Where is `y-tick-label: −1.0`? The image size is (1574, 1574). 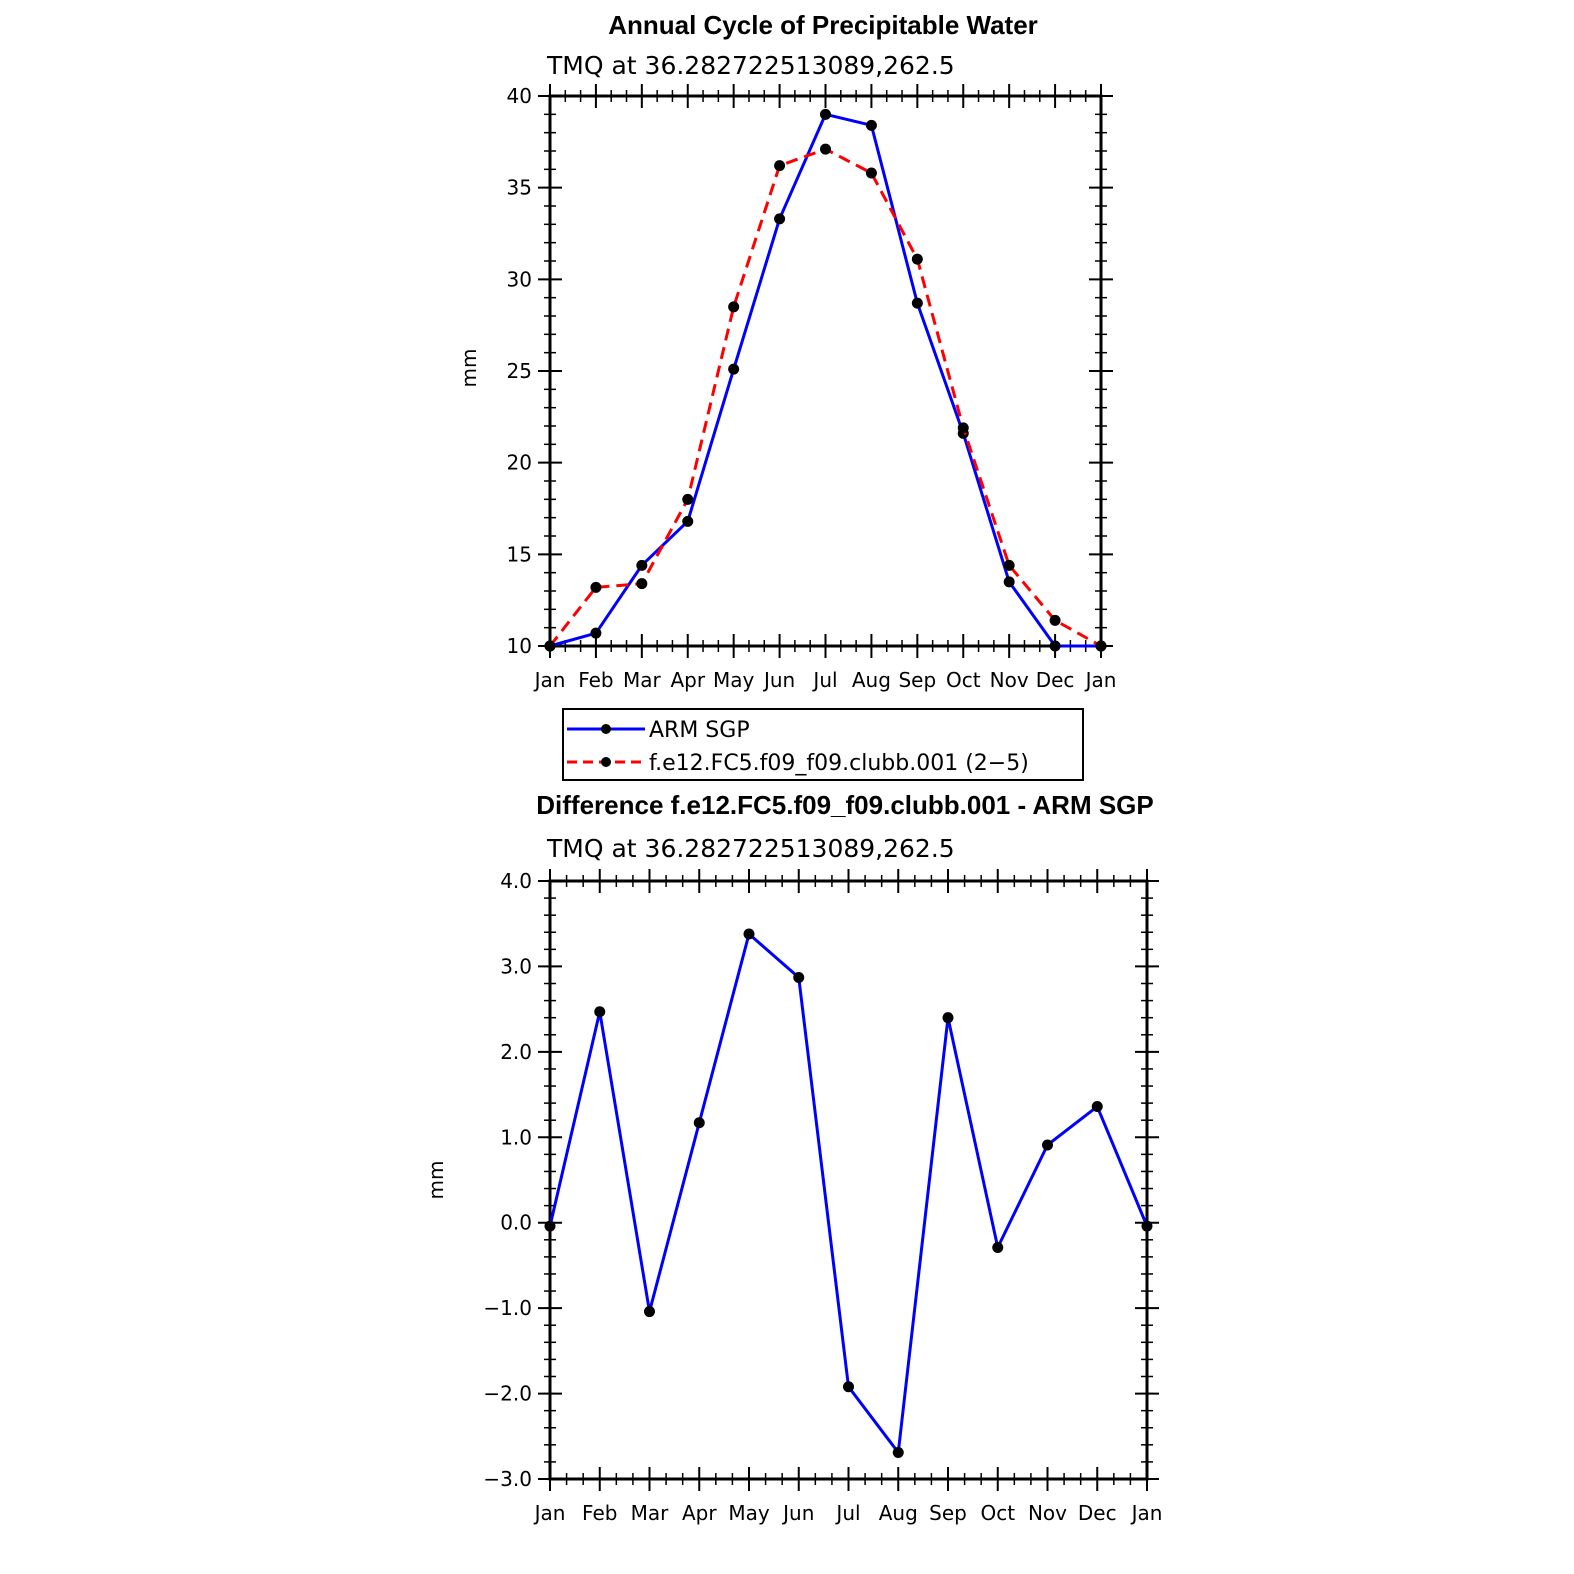 y-tick-label: −1.0 is located at coordinates (507, 1308).